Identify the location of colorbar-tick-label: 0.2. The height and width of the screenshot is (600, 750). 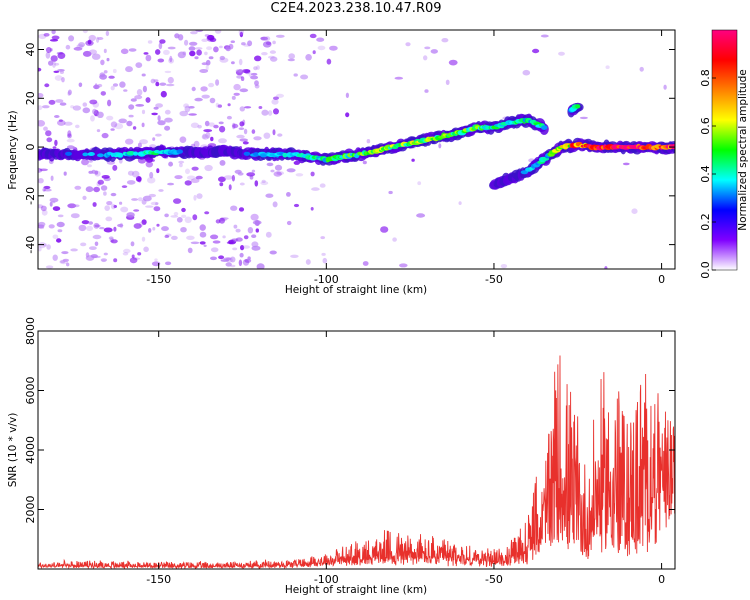
(705, 222).